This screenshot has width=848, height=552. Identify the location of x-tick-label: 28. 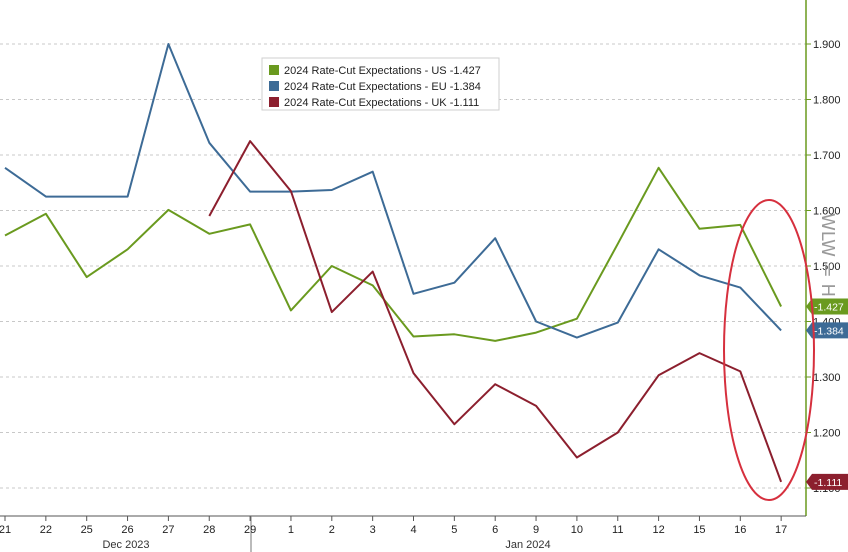
(209, 530).